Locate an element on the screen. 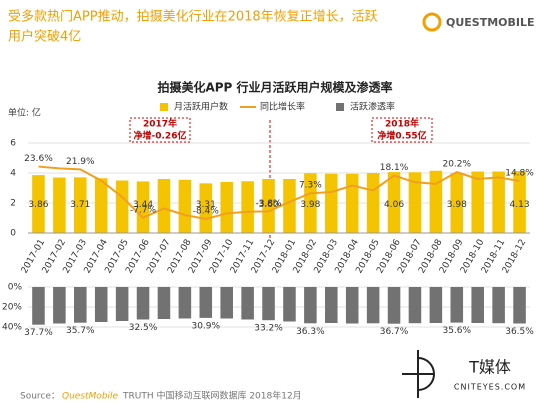 Image resolution: width=550 pixels, height=412 pixels. source-label: Source： is located at coordinates (40, 397).